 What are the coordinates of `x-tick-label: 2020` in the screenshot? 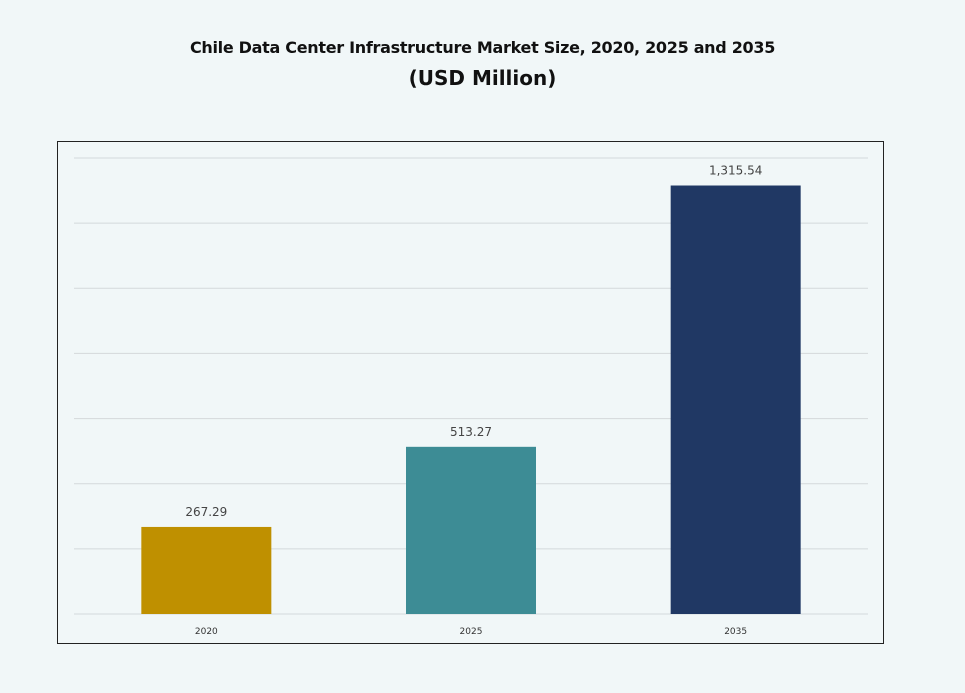 It's located at (206, 632).